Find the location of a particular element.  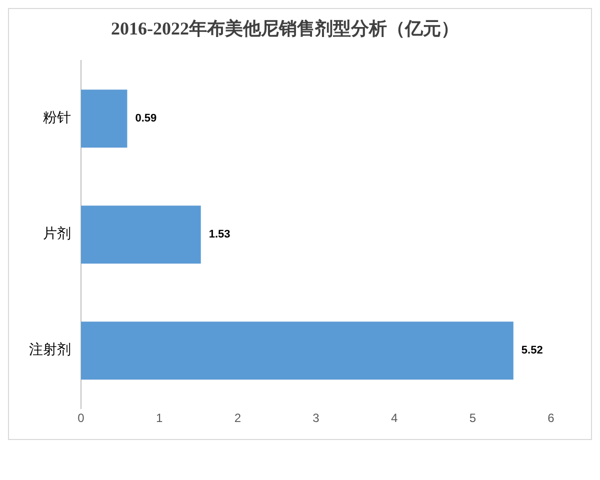

x-tick-label: 0 is located at coordinates (81, 418).